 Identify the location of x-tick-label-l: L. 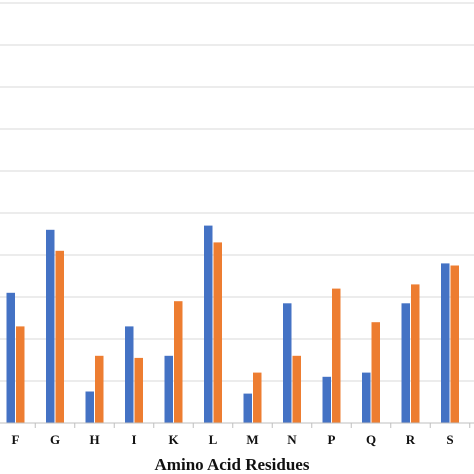
(213, 439).